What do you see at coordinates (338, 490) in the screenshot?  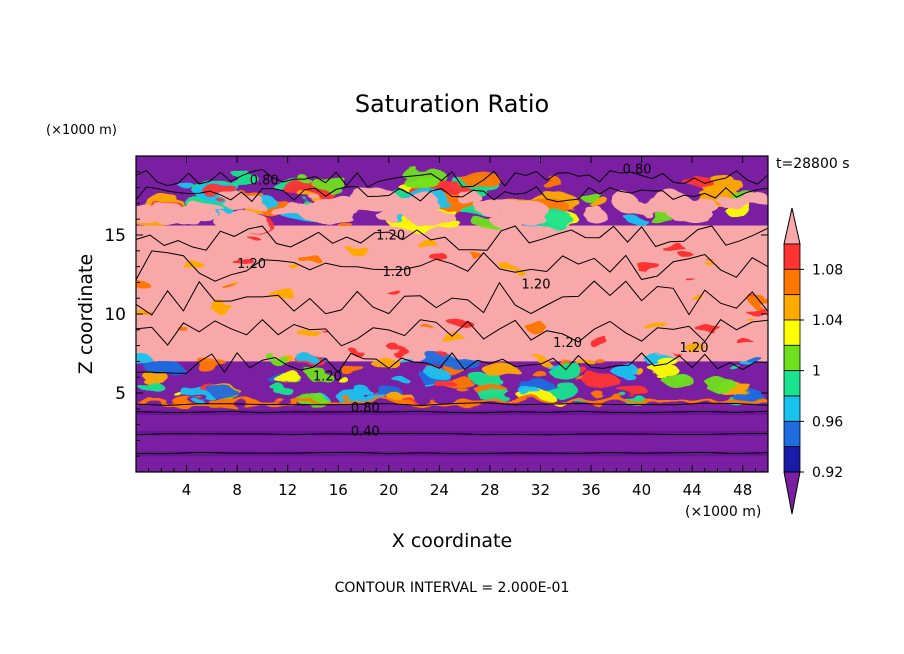 I see `x-tick-label: 16` at bounding box center [338, 490].